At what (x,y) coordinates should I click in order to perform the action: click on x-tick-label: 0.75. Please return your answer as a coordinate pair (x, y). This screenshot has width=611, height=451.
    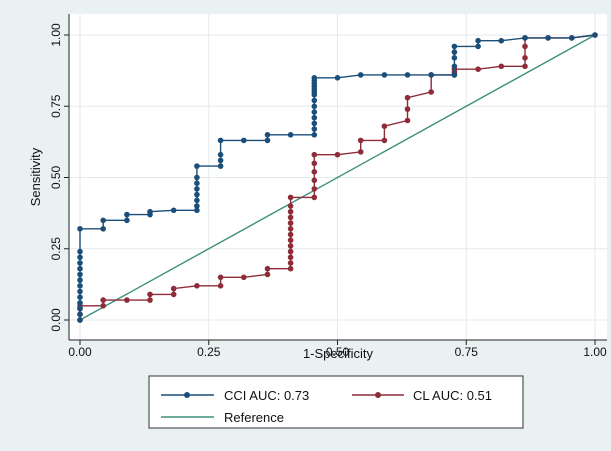
    Looking at the image, I should click on (467, 352).